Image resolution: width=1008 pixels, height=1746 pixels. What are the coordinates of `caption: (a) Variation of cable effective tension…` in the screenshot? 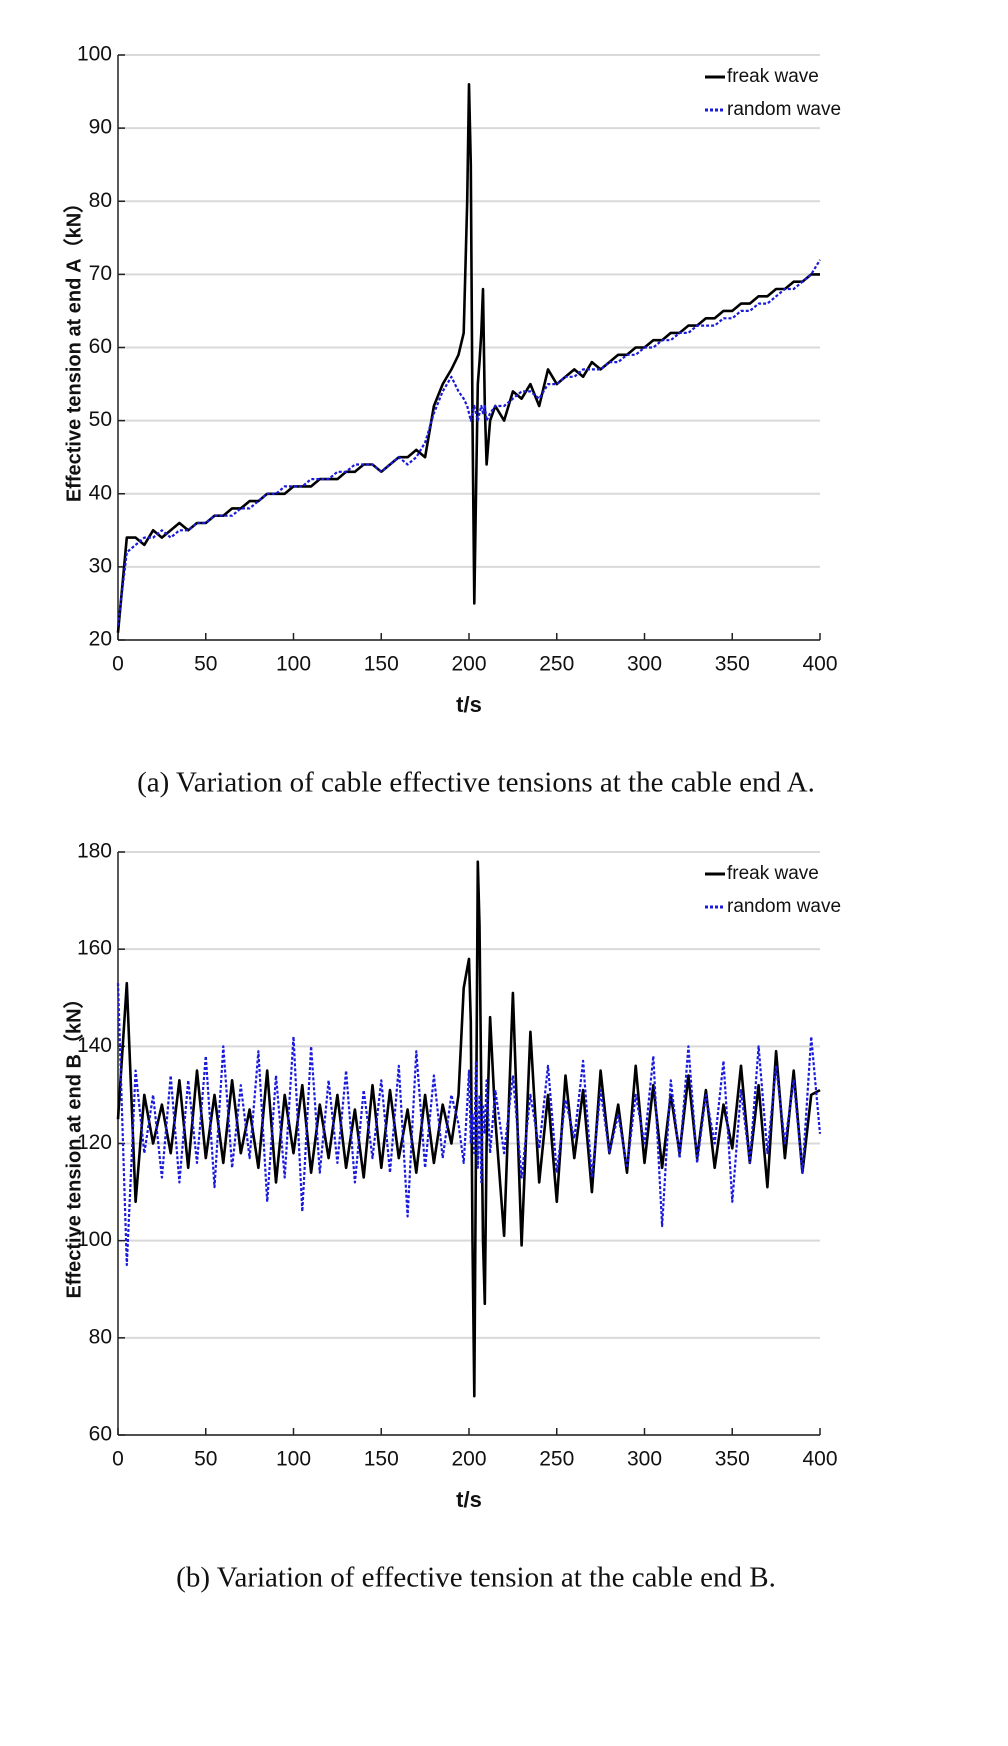 It's located at (476, 783).